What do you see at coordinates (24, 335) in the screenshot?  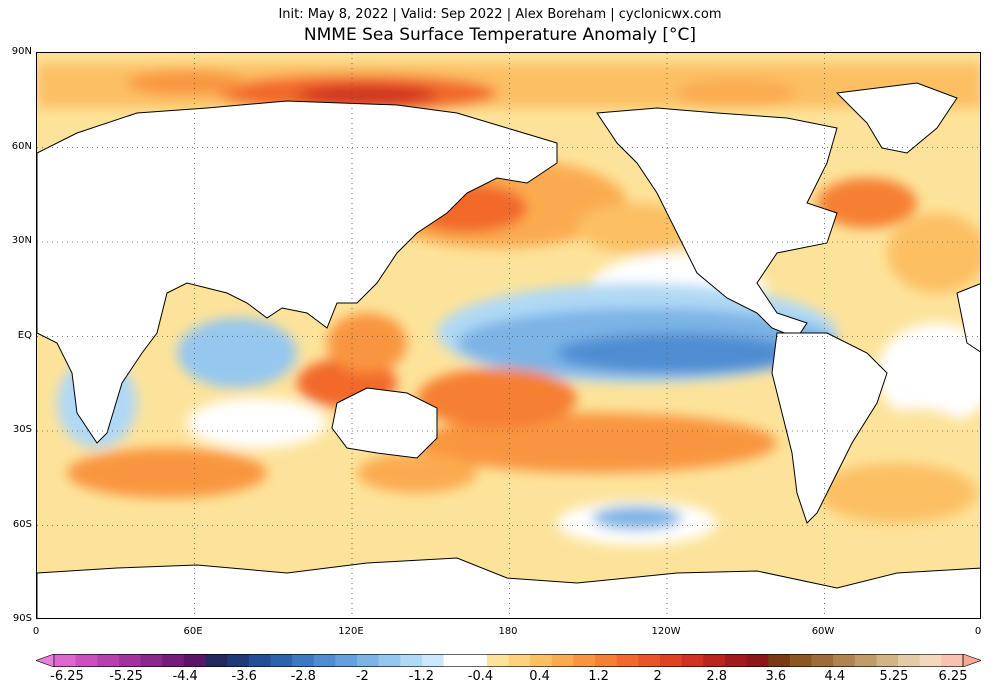 I see `lat-label-eq: EQ` at bounding box center [24, 335].